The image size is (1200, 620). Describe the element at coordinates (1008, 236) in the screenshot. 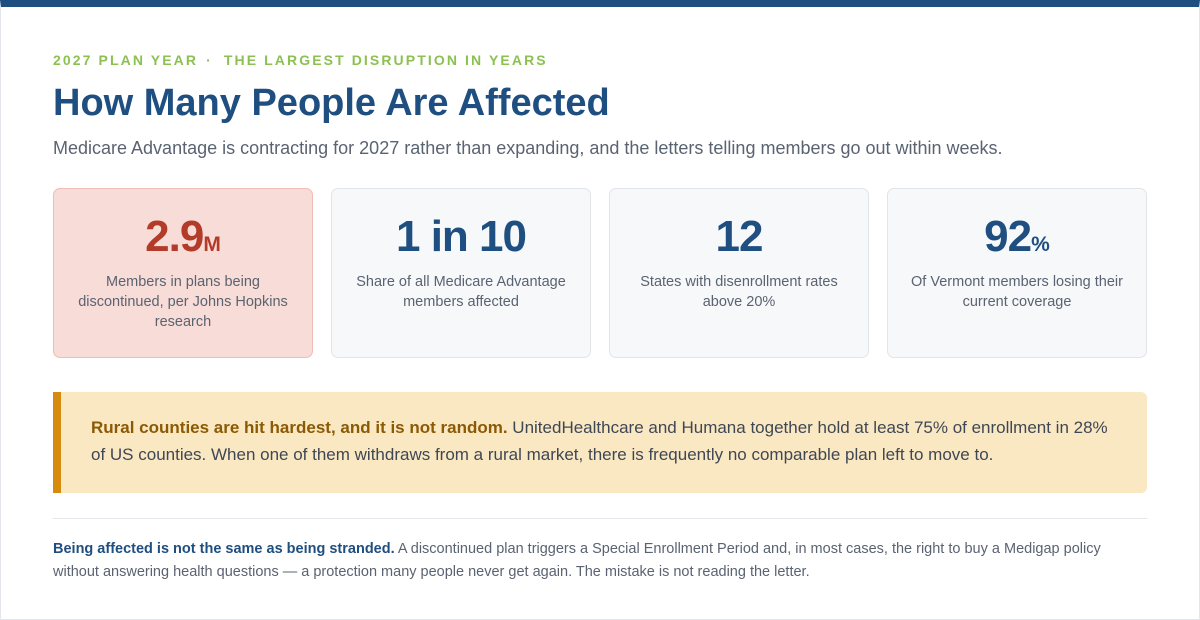

I see `stat-number: 92` at that location.